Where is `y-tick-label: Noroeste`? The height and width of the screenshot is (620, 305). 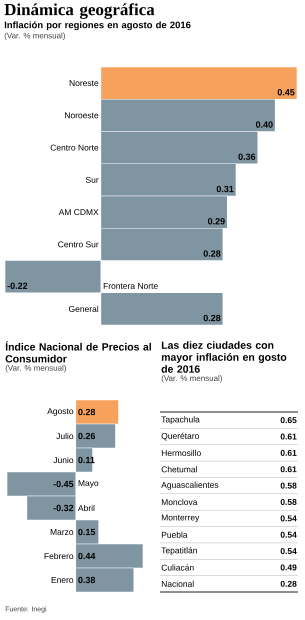 y-tick-label: Noroeste is located at coordinates (81, 115).